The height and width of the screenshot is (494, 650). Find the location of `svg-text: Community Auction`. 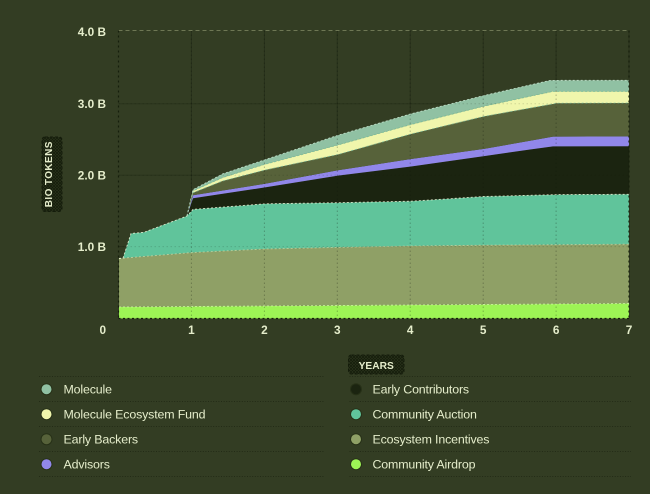

svg-text: Community Auction is located at coordinates (425, 415).